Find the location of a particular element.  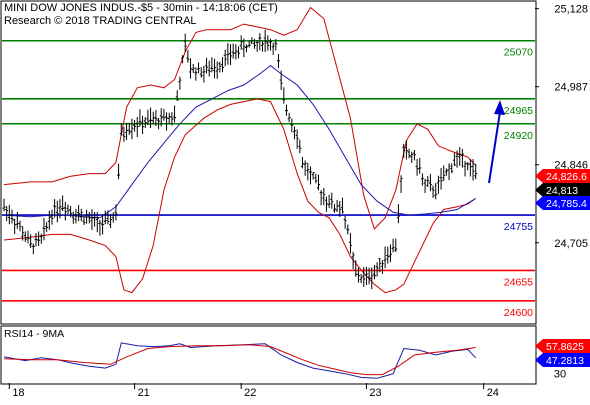

rsi-tag-red-box is located at coordinates (562, 346).